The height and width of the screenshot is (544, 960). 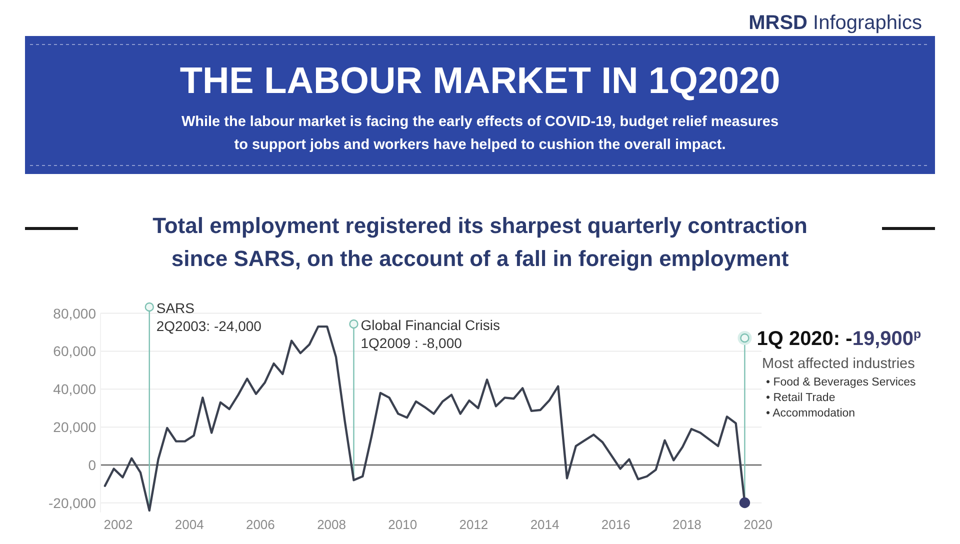 What do you see at coordinates (189, 524) in the screenshot?
I see `x-tick-label: 2004` at bounding box center [189, 524].